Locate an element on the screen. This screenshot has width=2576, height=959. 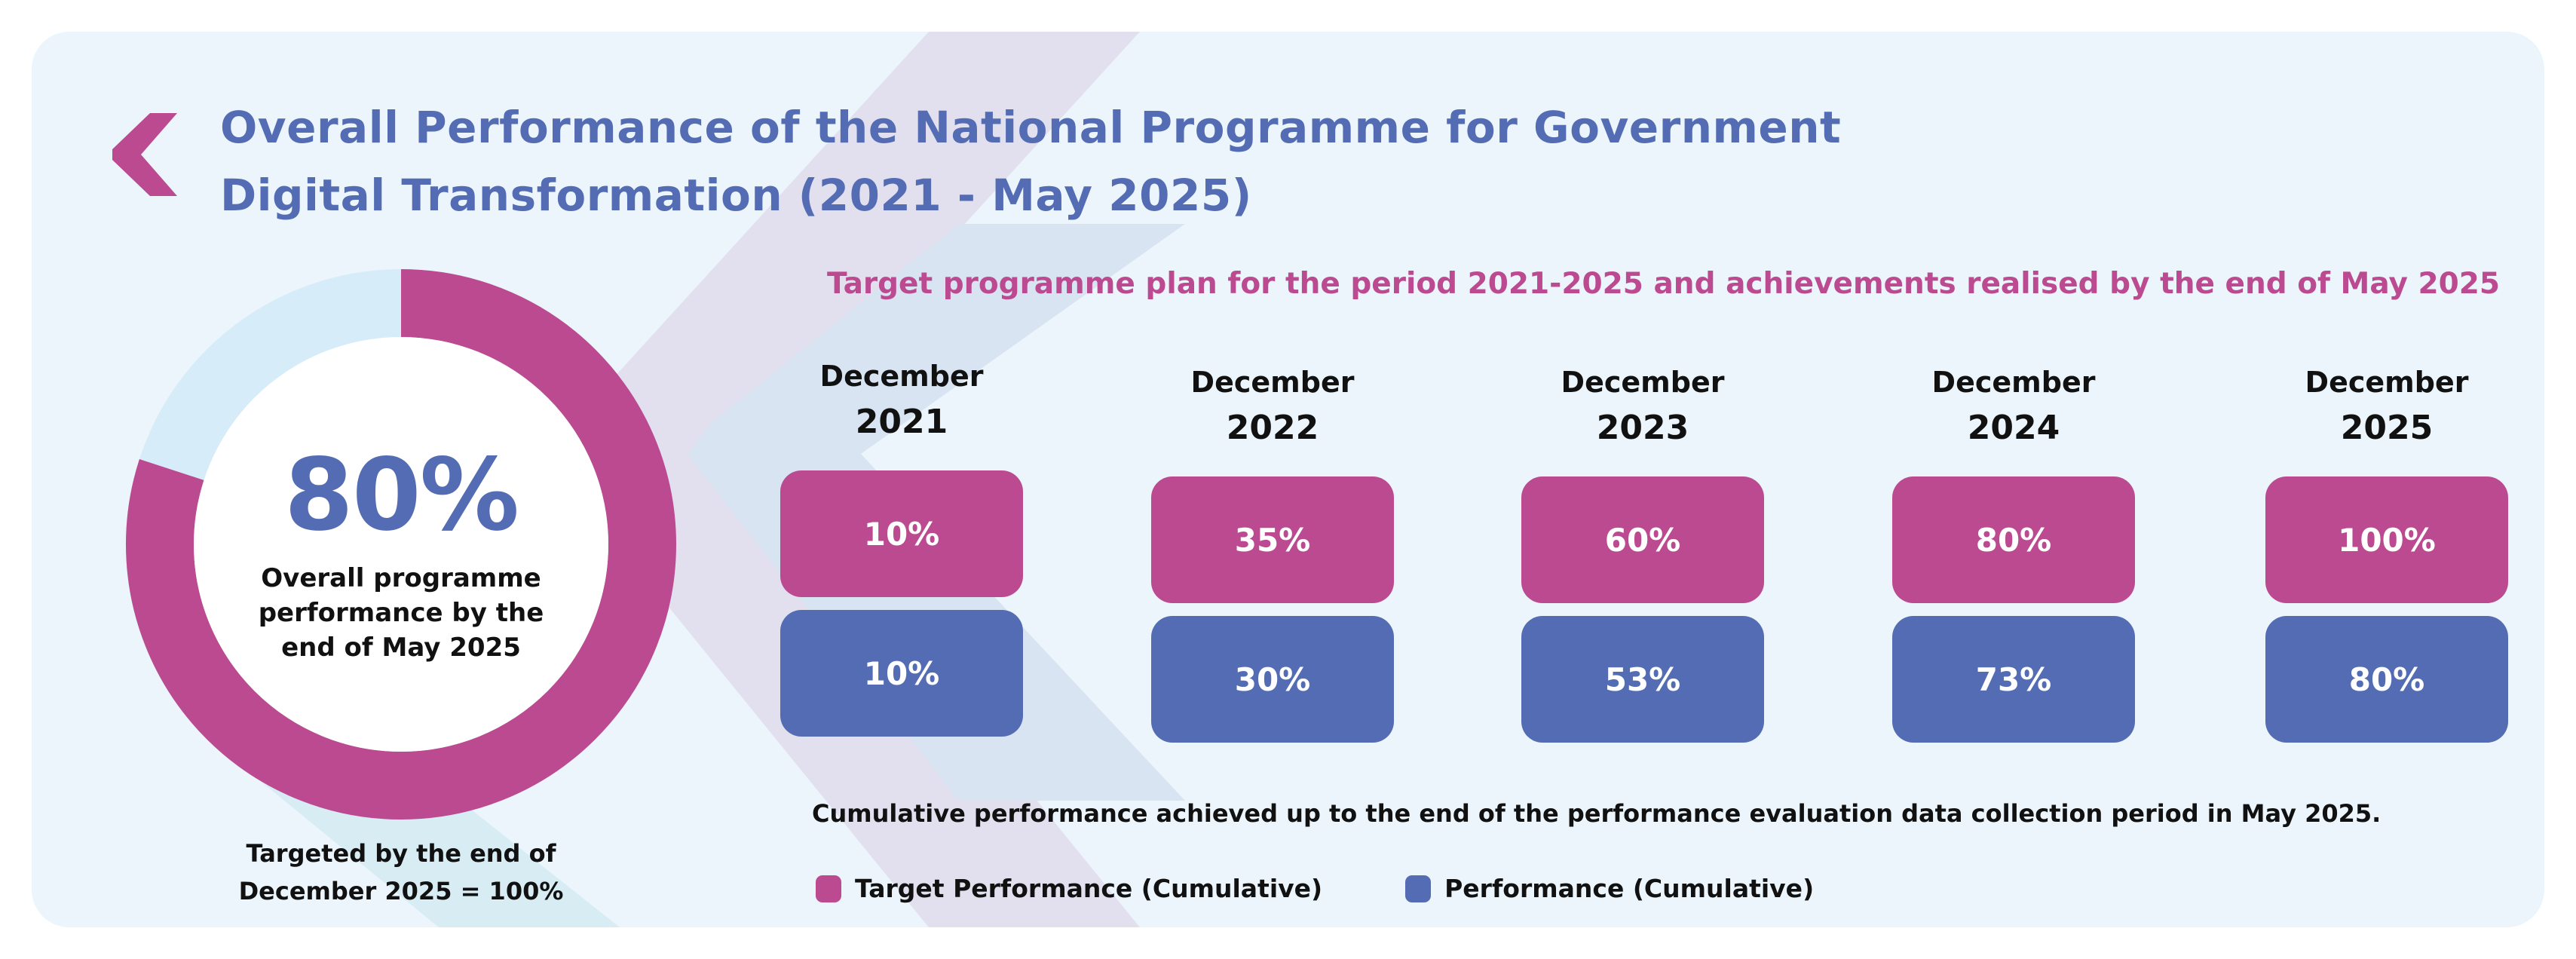
actual-value-box: 80% is located at coordinates (2386, 679).